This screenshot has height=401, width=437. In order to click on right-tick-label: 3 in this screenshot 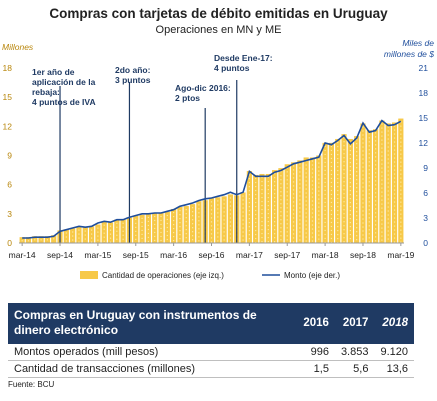, I will do `click(425, 218)`.